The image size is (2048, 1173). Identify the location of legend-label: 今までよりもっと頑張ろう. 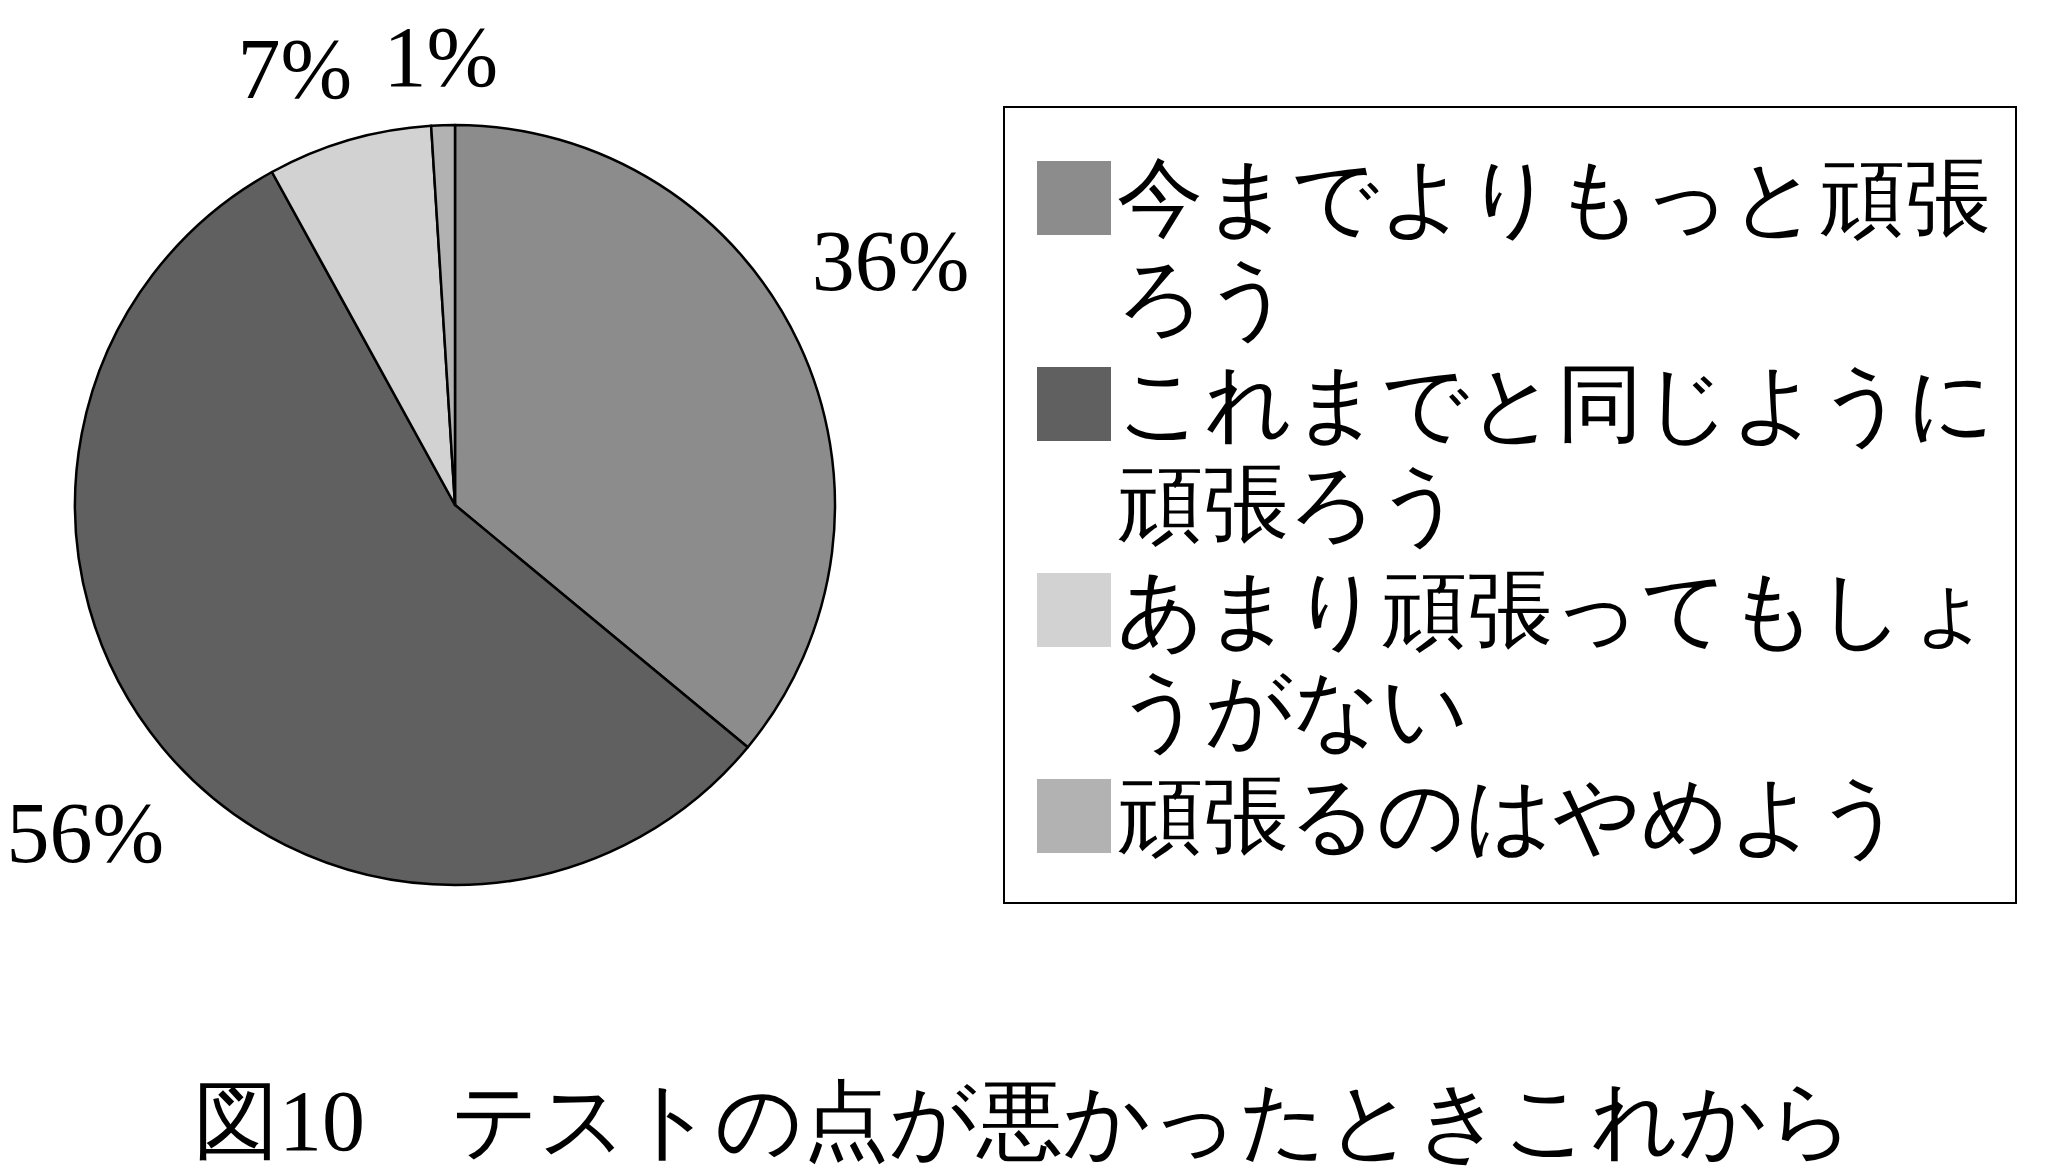
(1554, 248).